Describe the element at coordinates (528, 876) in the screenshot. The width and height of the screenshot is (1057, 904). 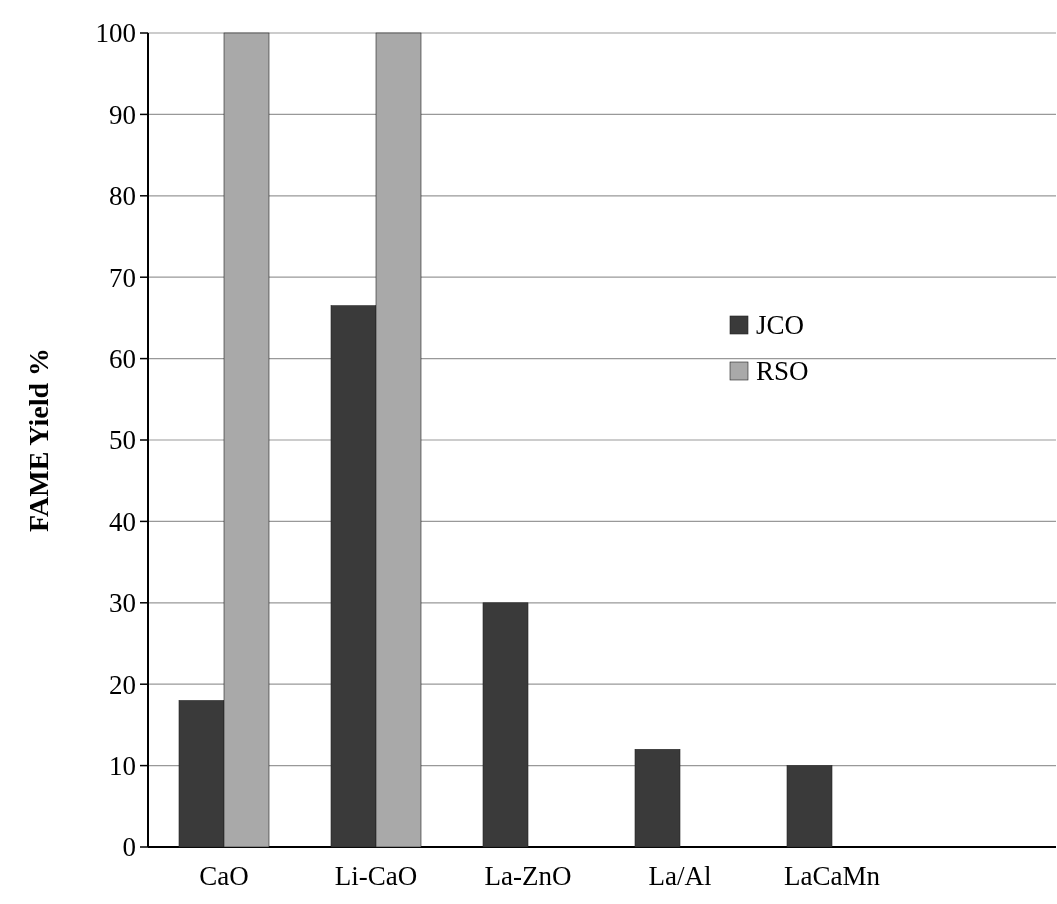
I see `x-tick-label: La-ZnO` at that location.